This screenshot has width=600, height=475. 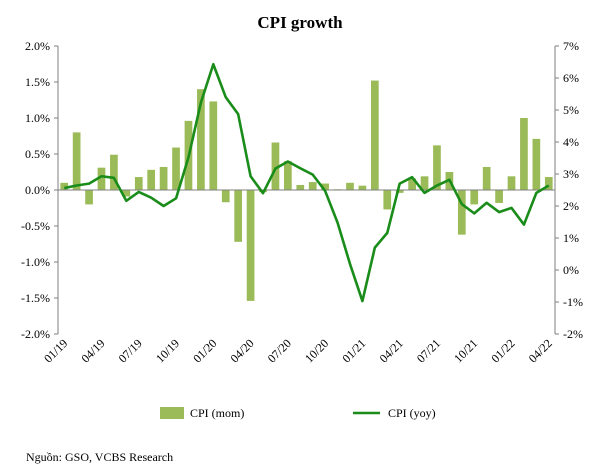 I want to click on x-tick-label: 07/21, so click(x=428, y=350).